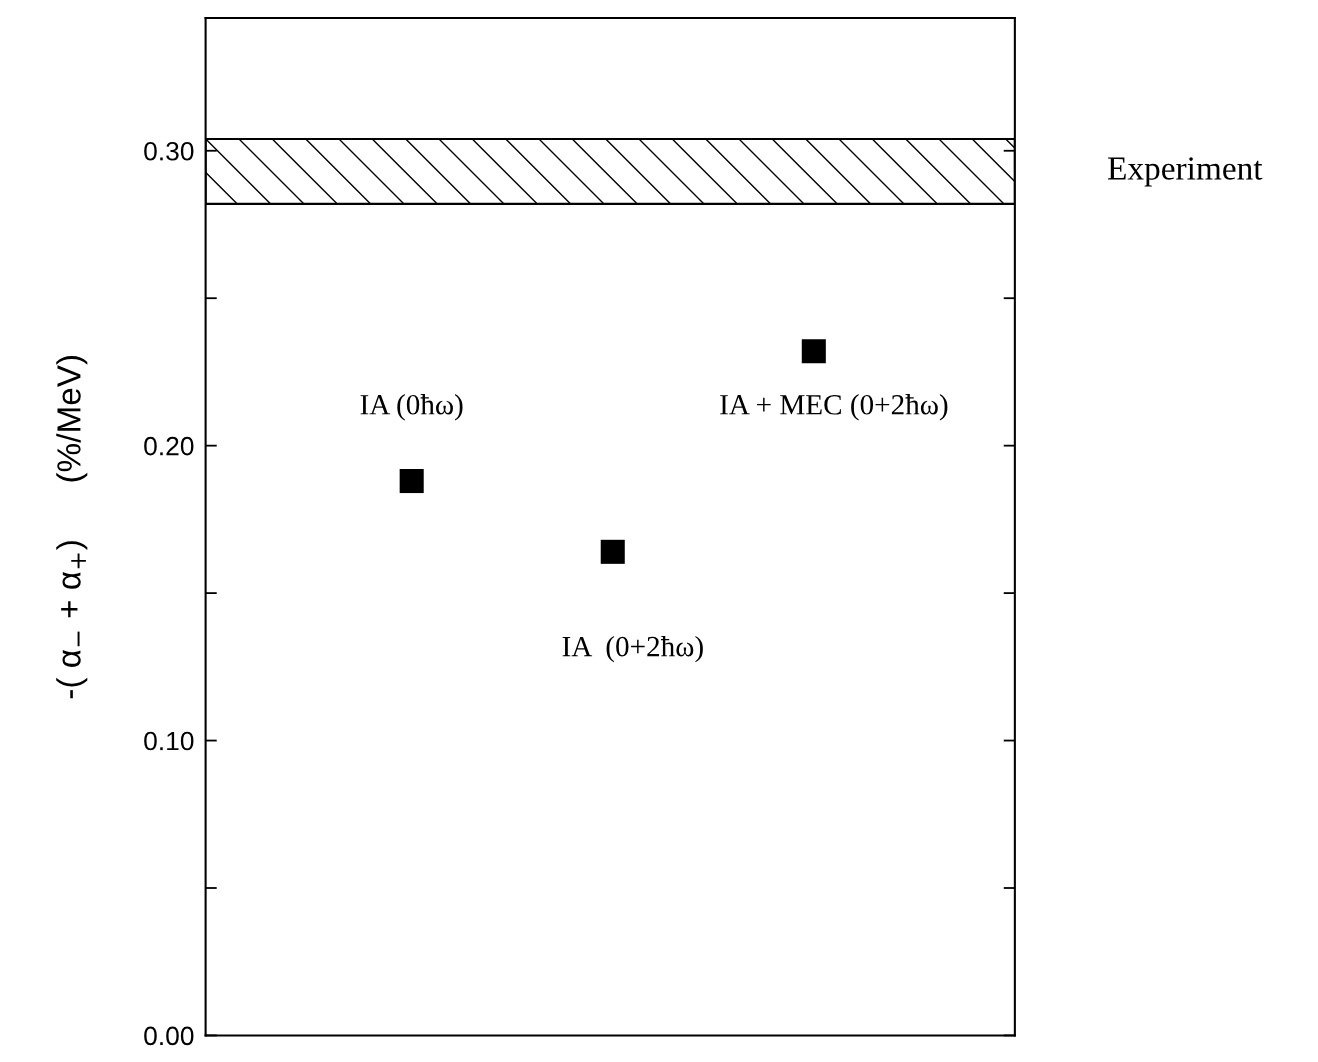  What do you see at coordinates (169, 446) in the screenshot?
I see `y-tick-label: 0.20` at bounding box center [169, 446].